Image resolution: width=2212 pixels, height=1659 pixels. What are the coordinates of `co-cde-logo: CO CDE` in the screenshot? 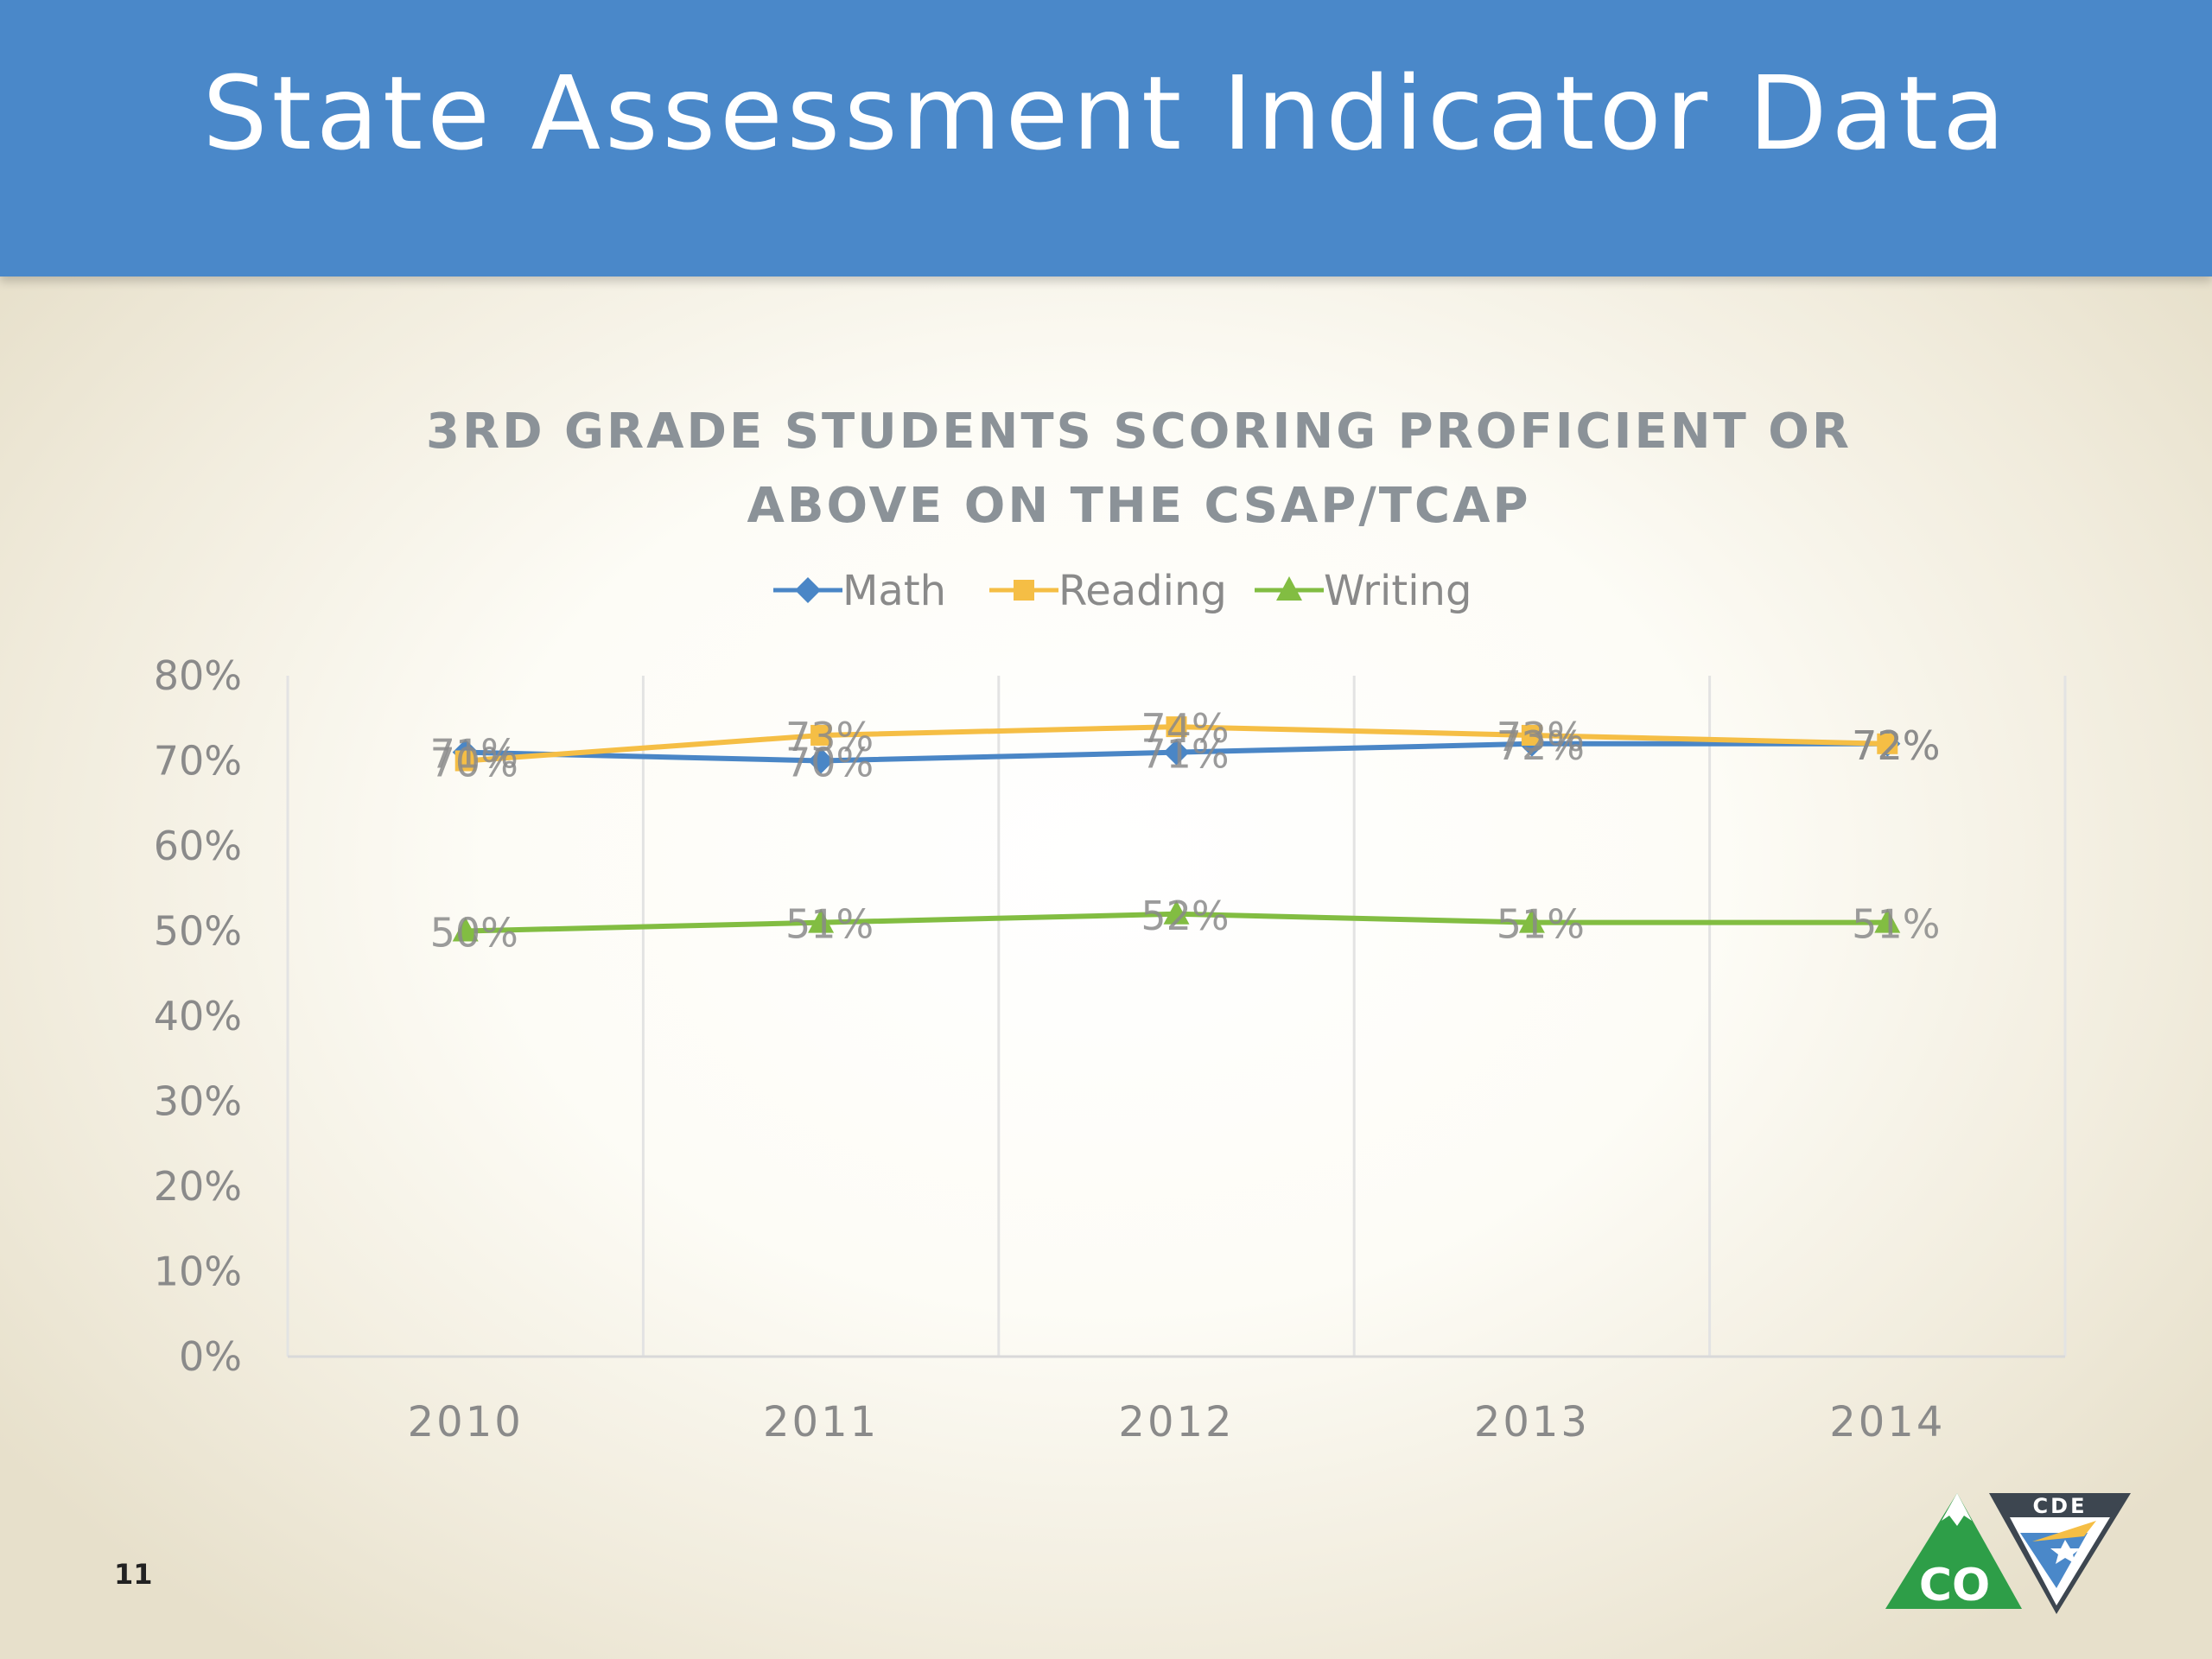 It's located at (2008, 1553).